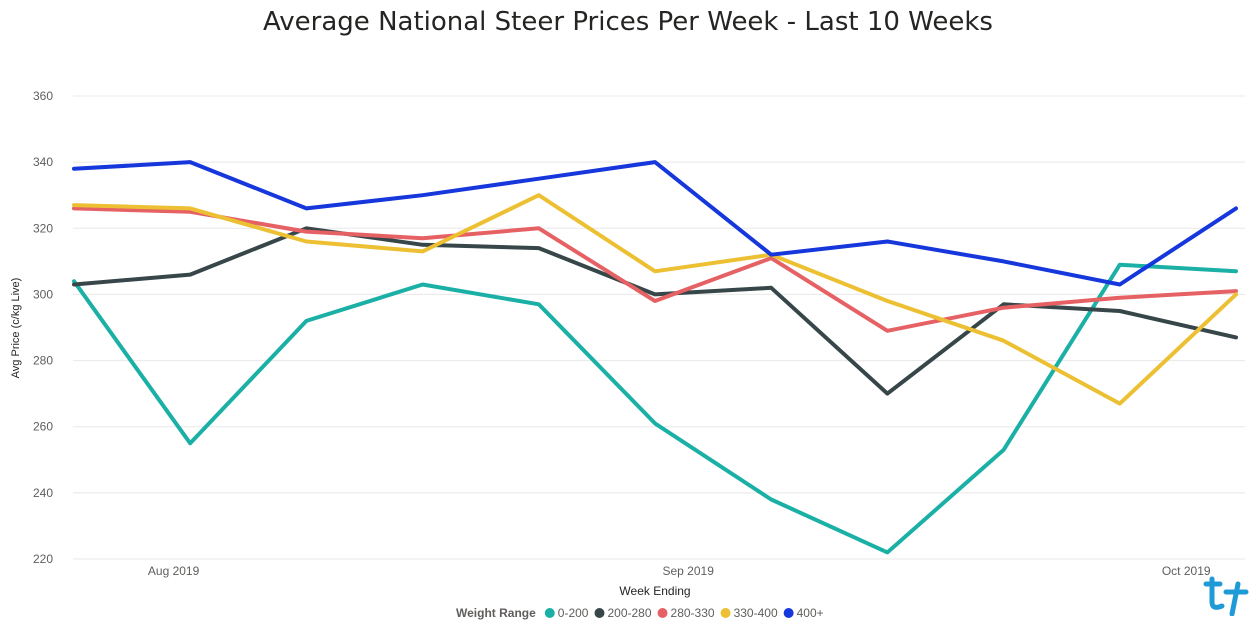 The image size is (1256, 629). What do you see at coordinates (496, 613) in the screenshot?
I see `legend-title: Weight Range` at bounding box center [496, 613].